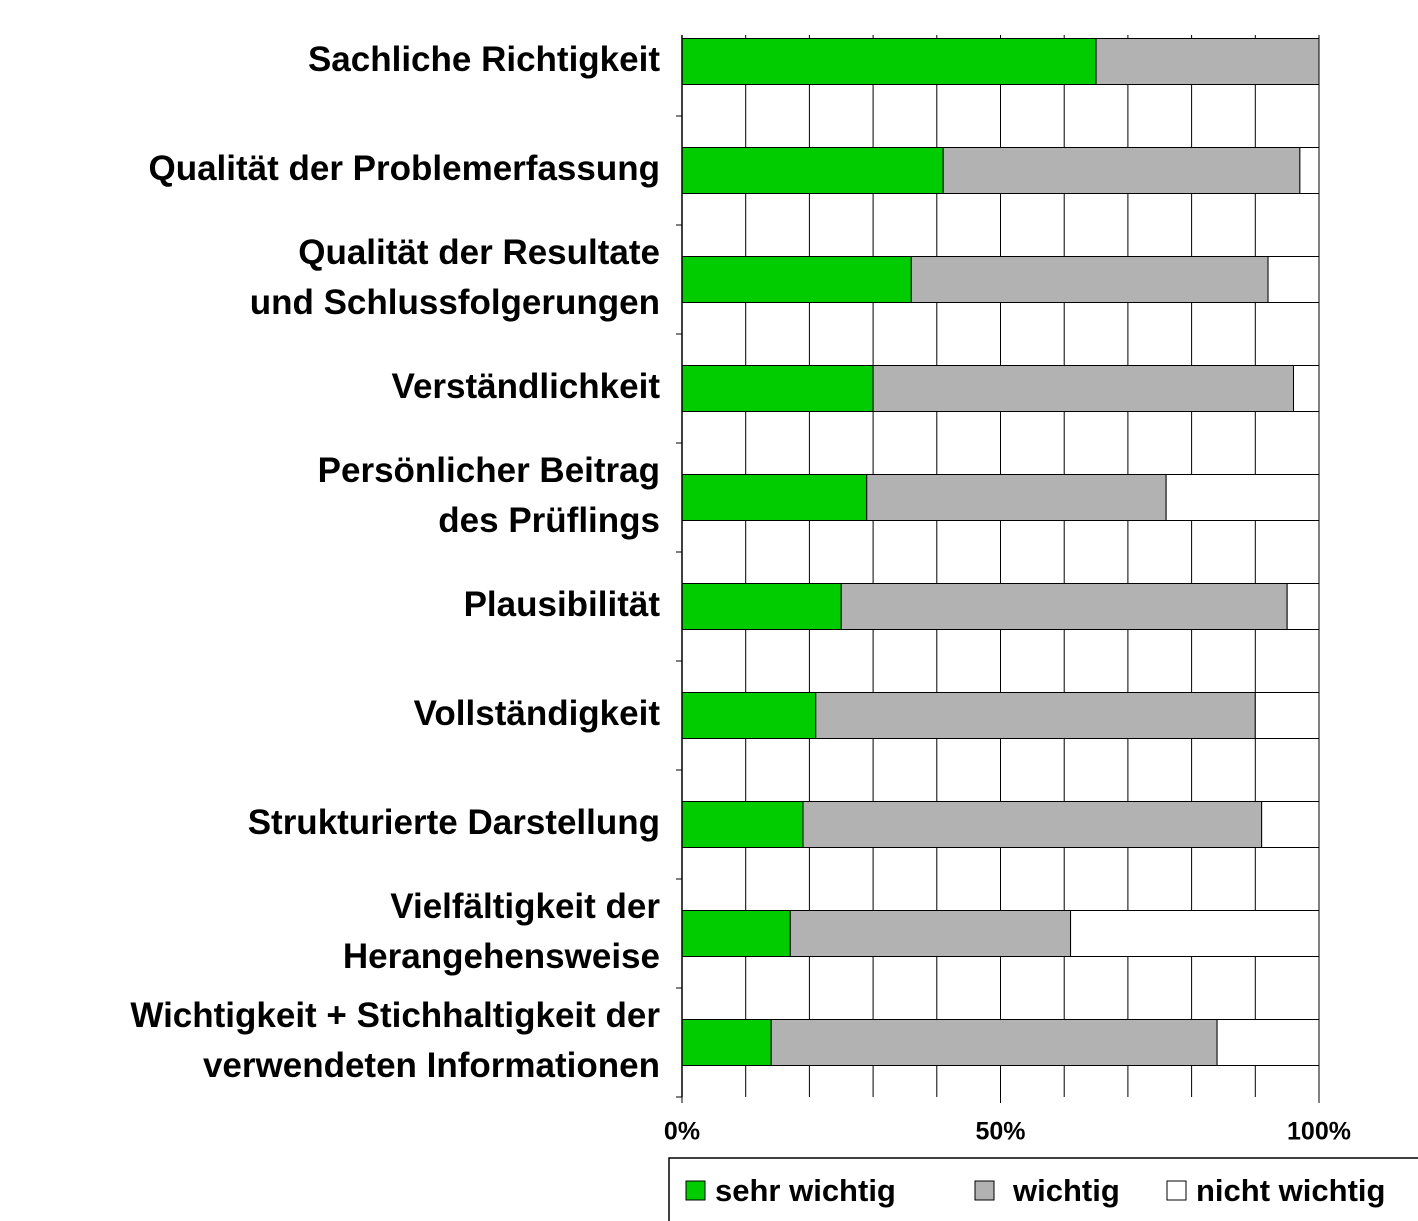 The image size is (1418, 1221). Describe the element at coordinates (1000, 1132) in the screenshot. I see `x-tick-label: 50%` at that location.